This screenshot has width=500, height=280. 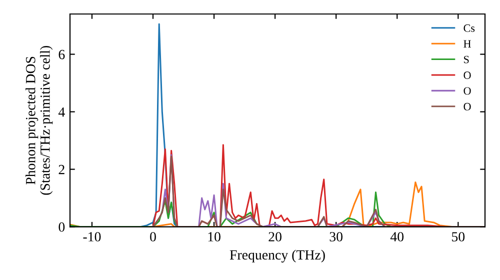 What do you see at coordinates (469, 28) in the screenshot?
I see `legend-label: Cs` at bounding box center [469, 28].